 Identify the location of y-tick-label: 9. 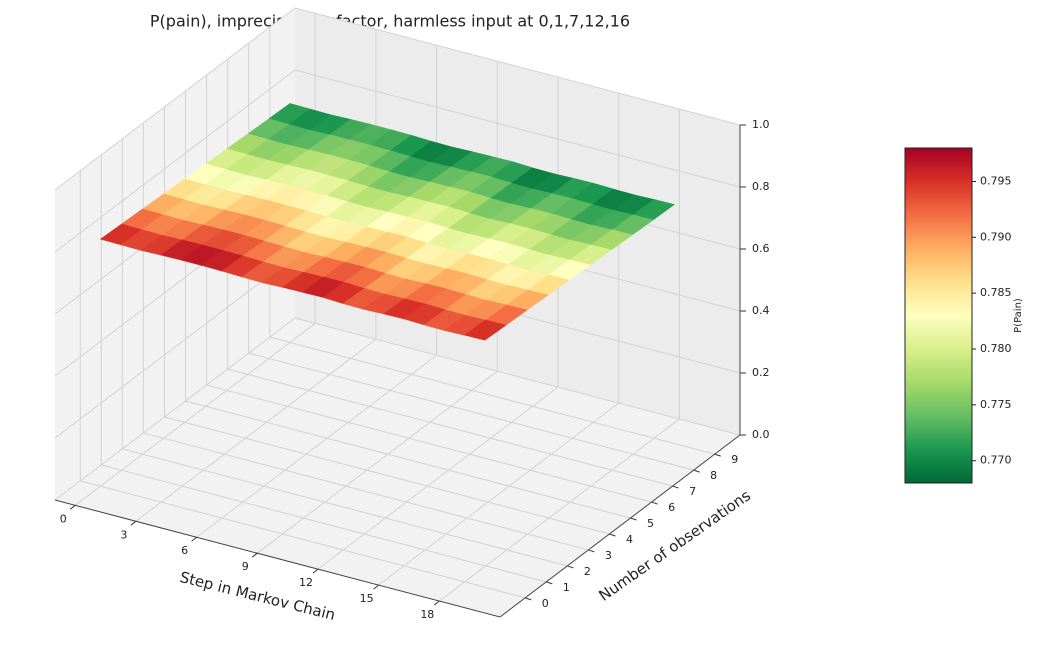
(734, 459).